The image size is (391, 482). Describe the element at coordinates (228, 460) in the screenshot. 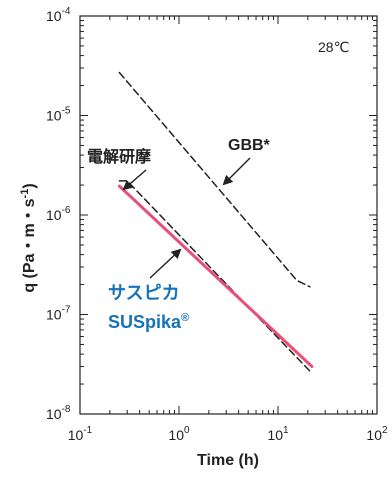

I see `x-axis-title: Time (h)` at that location.